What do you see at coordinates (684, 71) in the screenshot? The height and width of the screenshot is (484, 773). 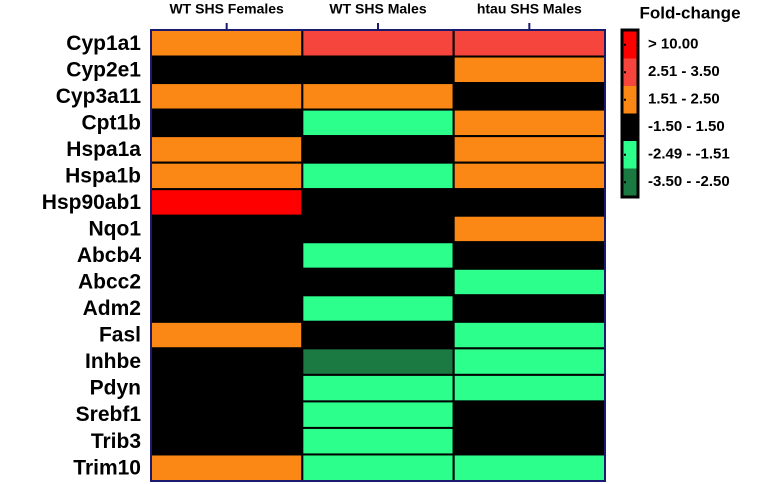 I see `legend-label: 2.51 - 3.50` at bounding box center [684, 71].